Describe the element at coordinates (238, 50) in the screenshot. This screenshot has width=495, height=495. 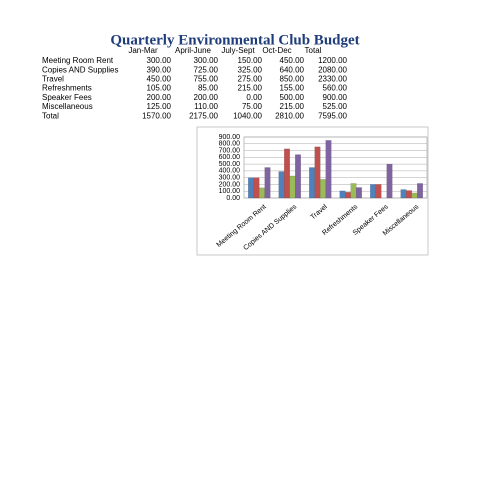
I see `column-header: July-Sept` at that location.